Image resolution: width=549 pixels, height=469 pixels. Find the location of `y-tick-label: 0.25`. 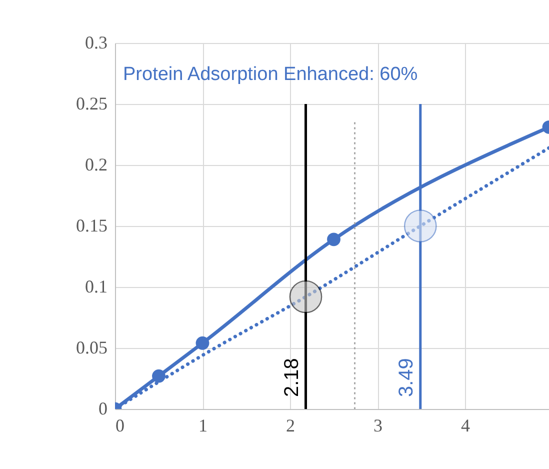

y-tick-label: 0.25 is located at coordinates (92, 104).